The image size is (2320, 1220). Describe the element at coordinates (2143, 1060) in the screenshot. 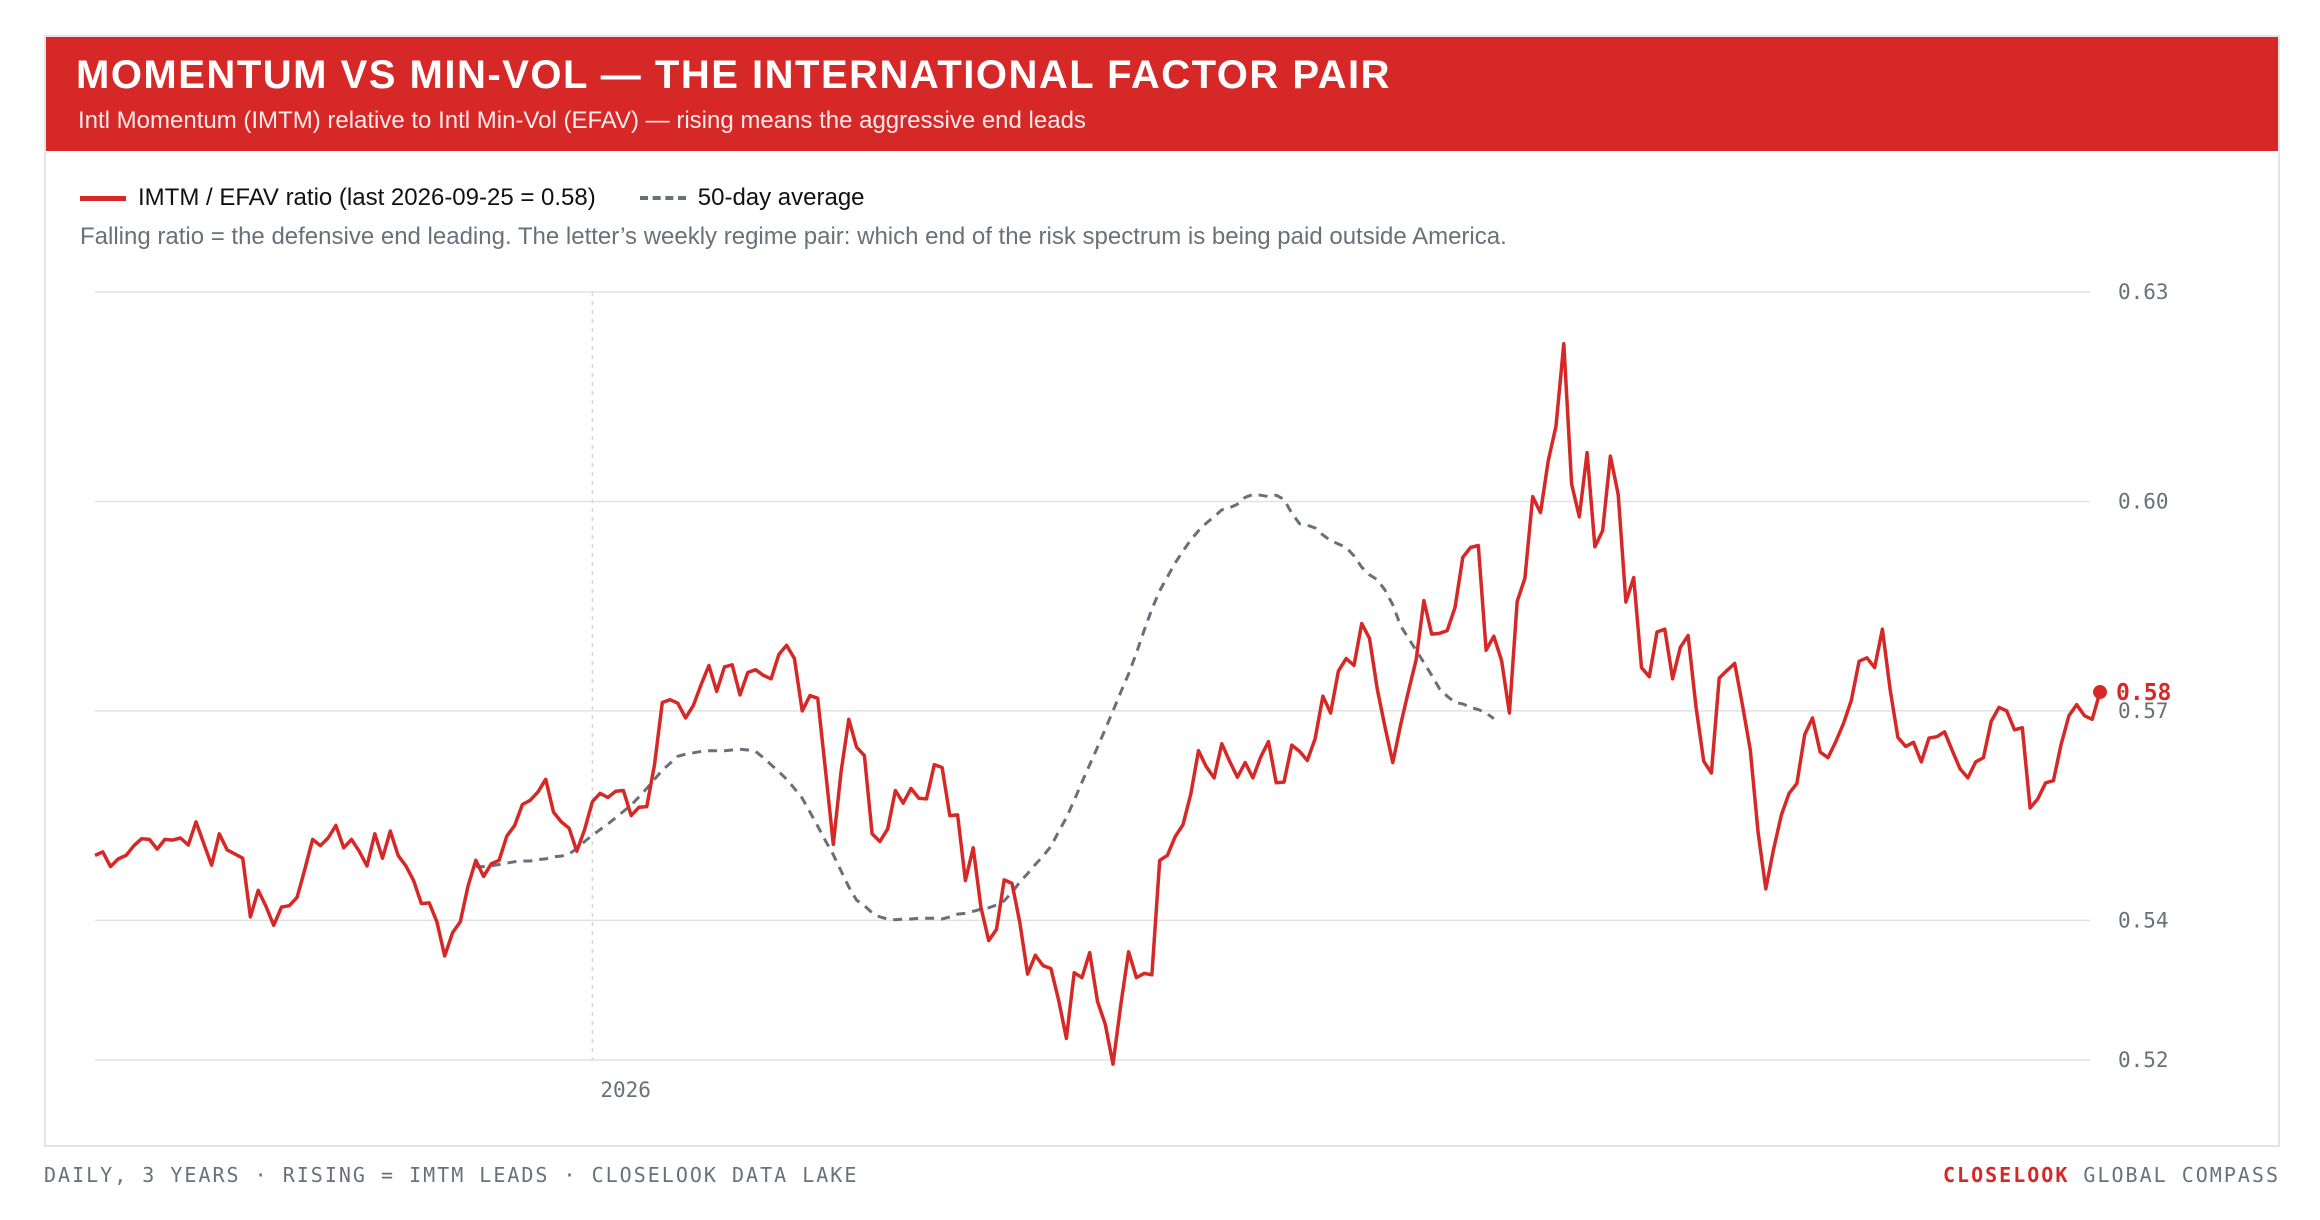

I see `y-tick-label: 0.52` at that location.